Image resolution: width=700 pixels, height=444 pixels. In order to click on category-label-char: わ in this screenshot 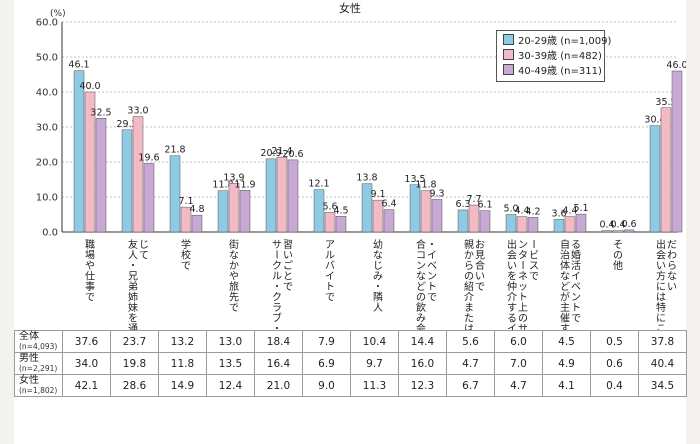, I will do `click(672, 256)`.